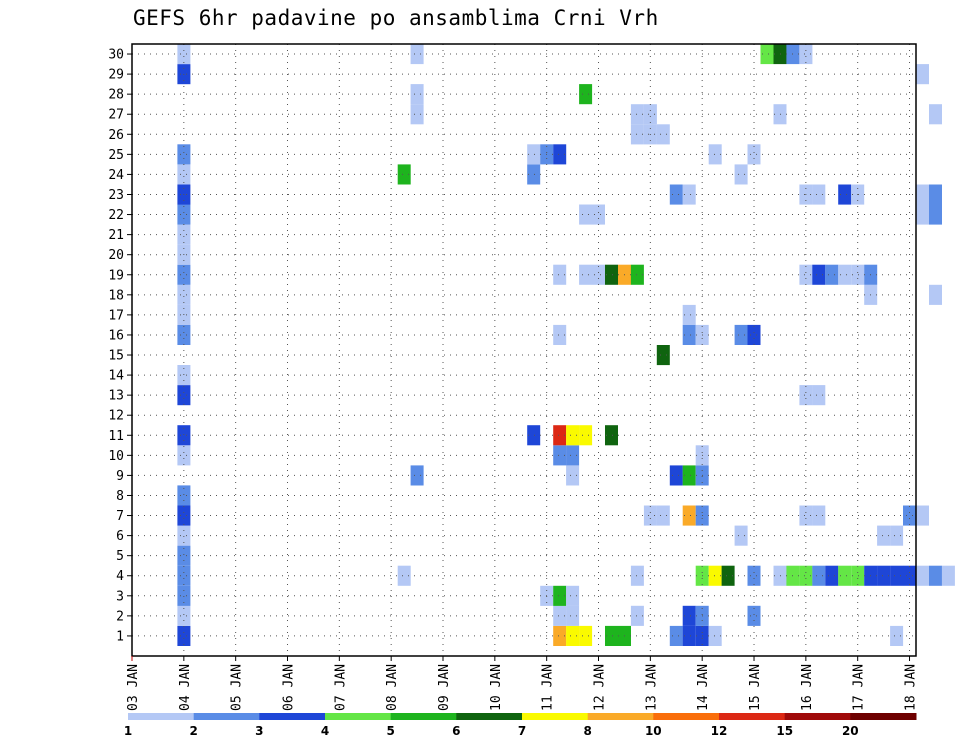  I want to click on y-tick-label: 28, so click(116, 95).